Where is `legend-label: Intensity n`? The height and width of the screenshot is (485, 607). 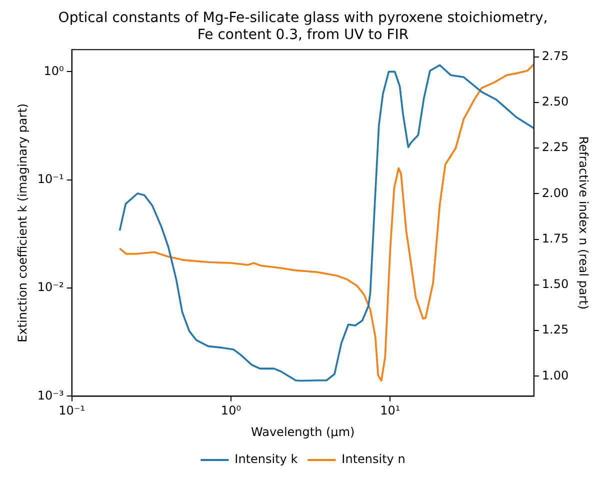
legend-label: Intensity n is located at coordinates (374, 459).